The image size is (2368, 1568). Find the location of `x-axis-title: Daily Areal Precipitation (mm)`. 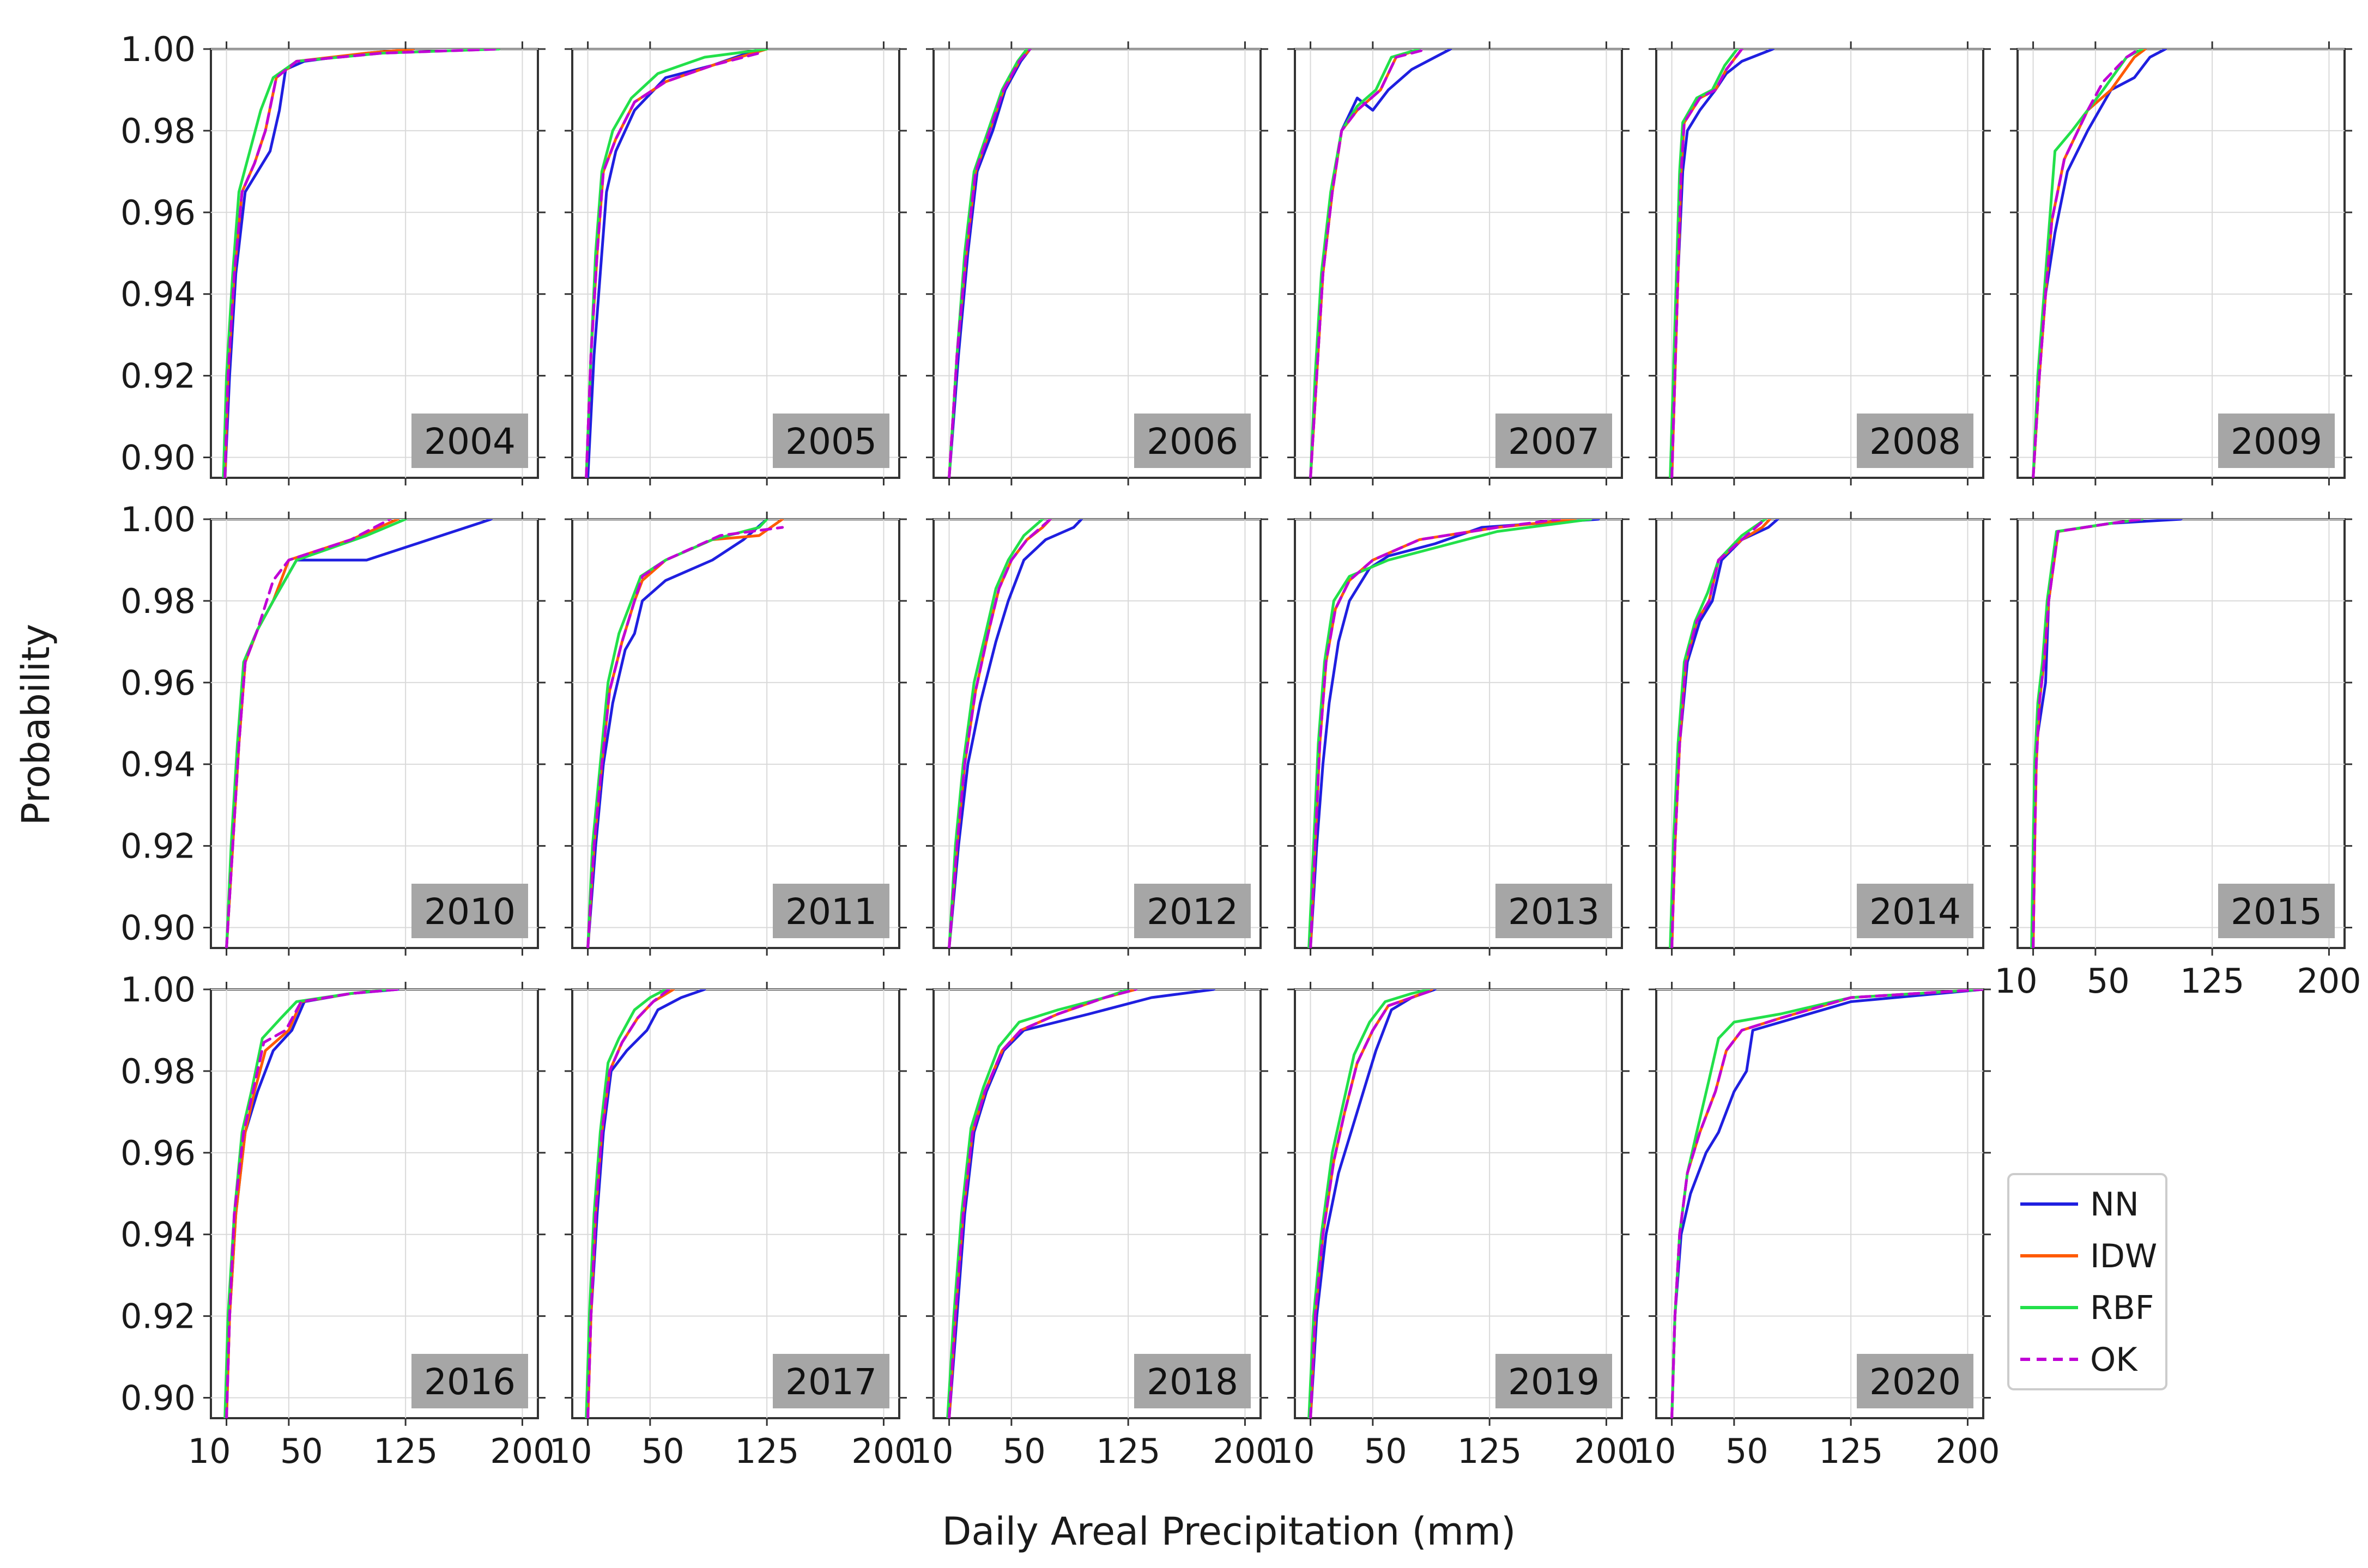

x-axis-title: Daily Areal Precipitation (mm) is located at coordinates (1229, 1531).